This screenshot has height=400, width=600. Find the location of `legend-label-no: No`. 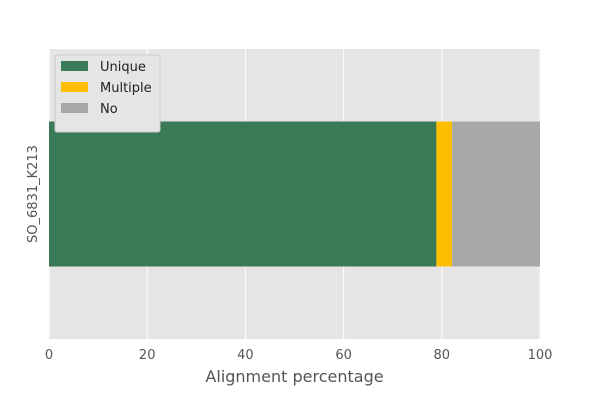

legend-label-no: No is located at coordinates (109, 109).